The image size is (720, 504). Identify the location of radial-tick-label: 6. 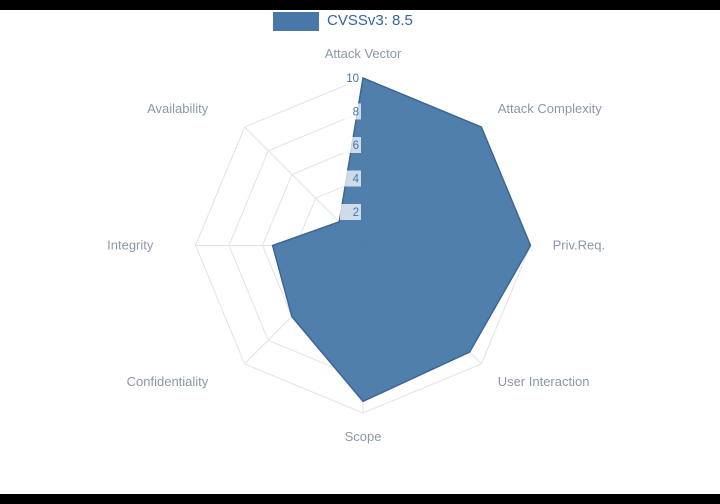
(356, 146).